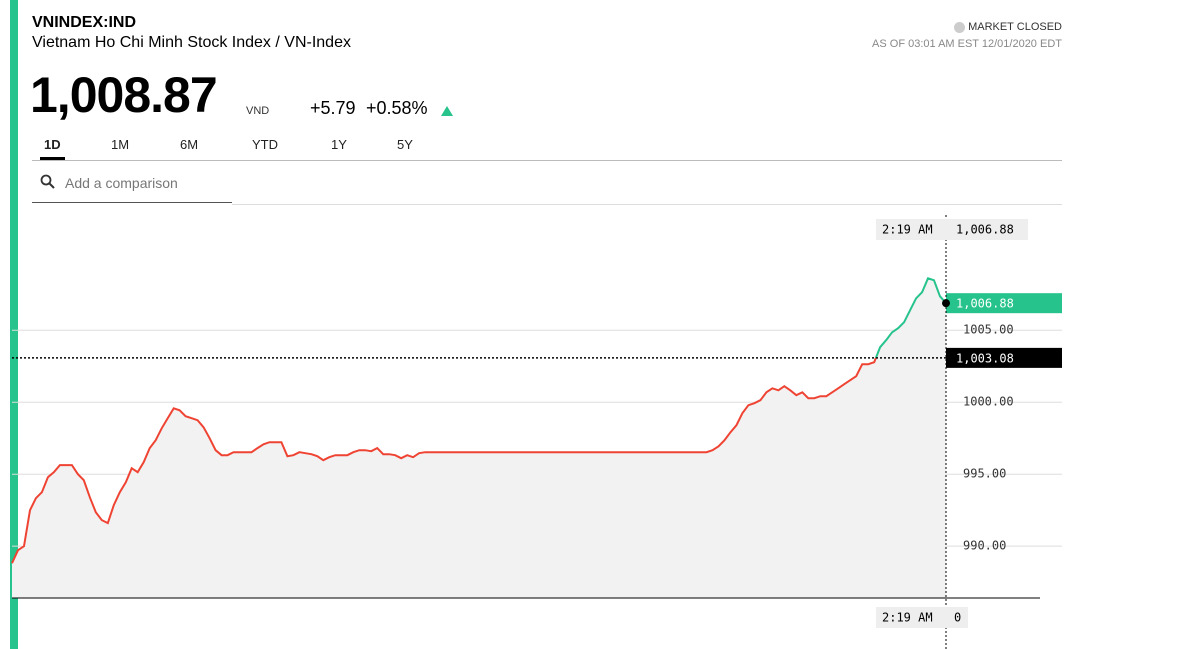  What do you see at coordinates (397, 108) in the screenshot?
I see `change-pct: +0.58%` at bounding box center [397, 108].